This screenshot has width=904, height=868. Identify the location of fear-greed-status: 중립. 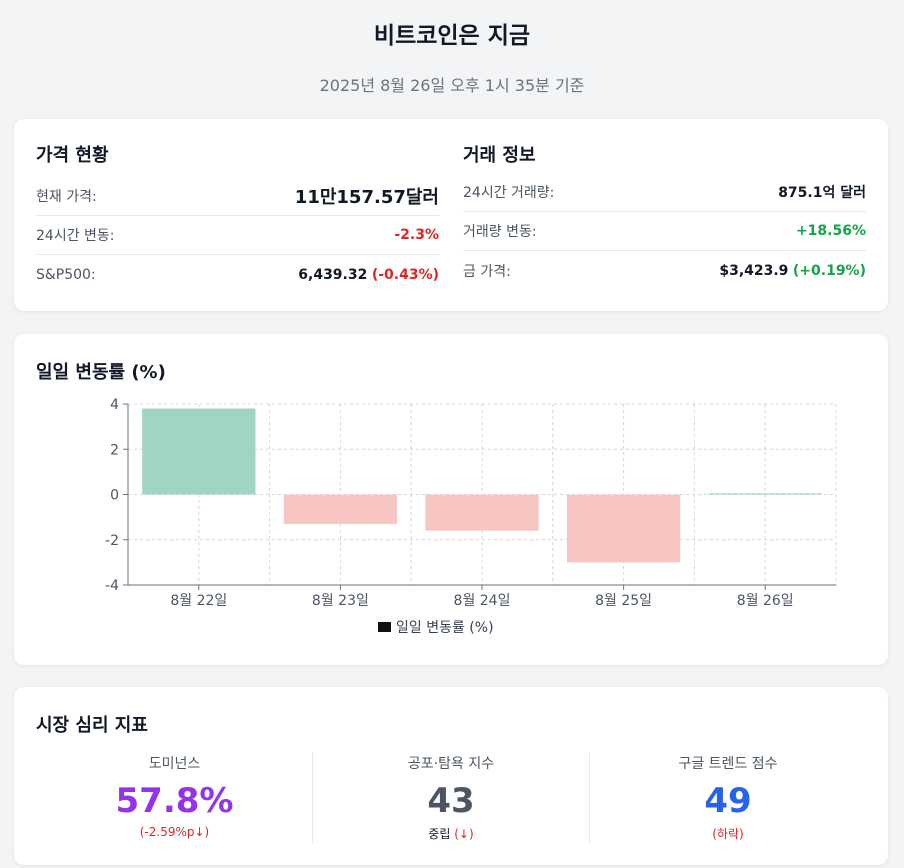
(439, 834).